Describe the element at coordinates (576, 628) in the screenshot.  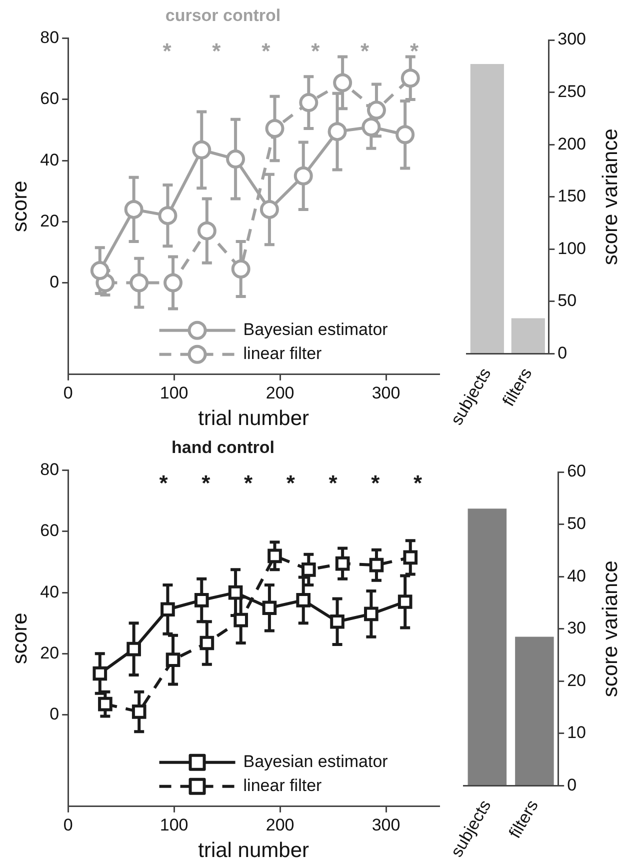
I see `y-tick-label: 30` at that location.